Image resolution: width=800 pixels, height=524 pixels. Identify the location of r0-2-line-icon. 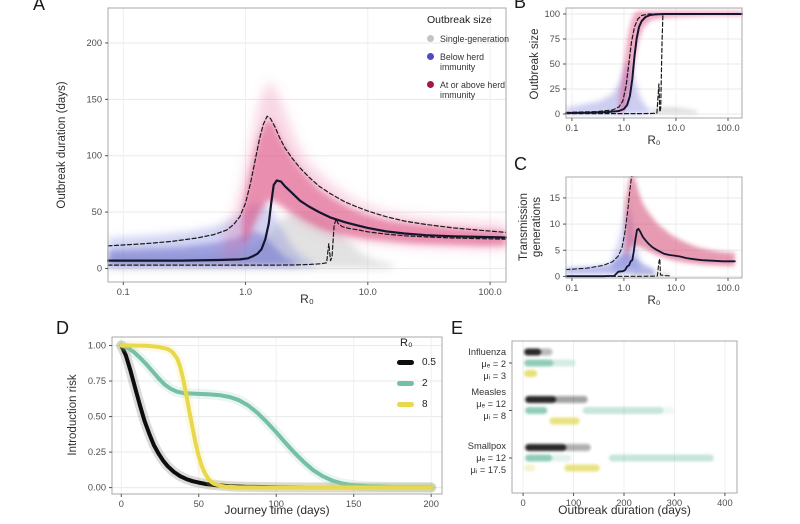
(405, 383).